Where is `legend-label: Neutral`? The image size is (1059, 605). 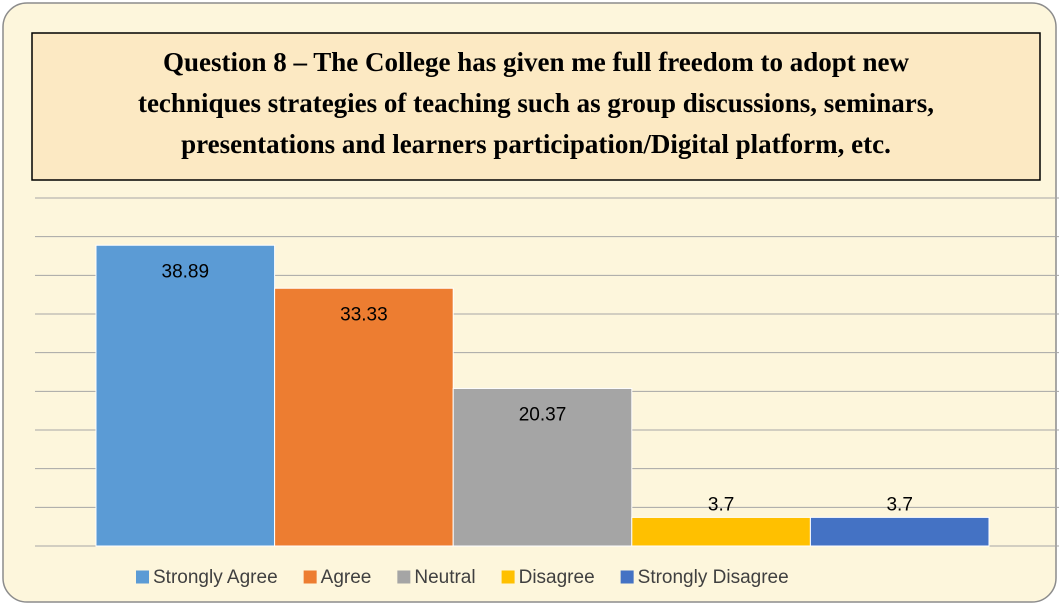
legend-label: Neutral is located at coordinates (444, 577).